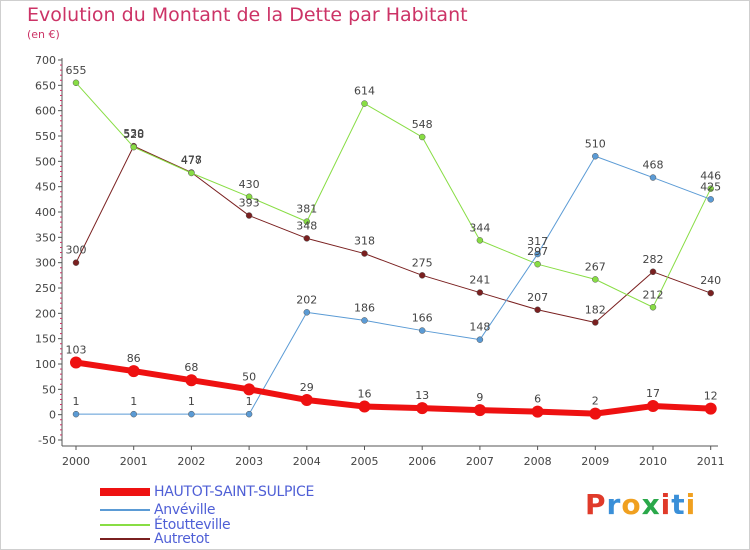  I want to click on data-label: 614, so click(364, 91).